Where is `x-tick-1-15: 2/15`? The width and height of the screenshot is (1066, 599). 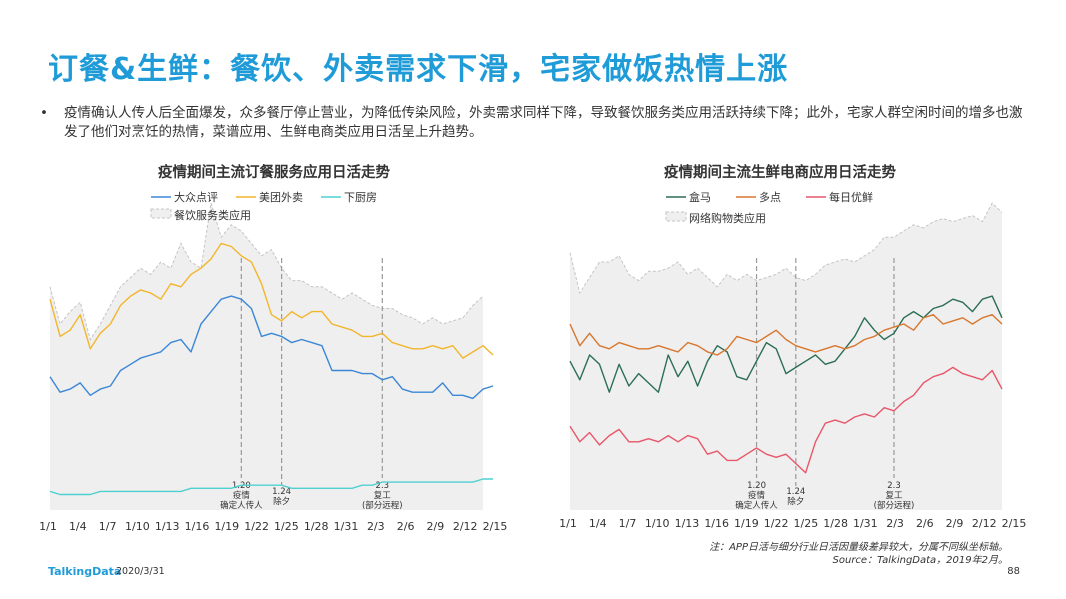 x-tick-1-15: 2/15 is located at coordinates (1014, 523).